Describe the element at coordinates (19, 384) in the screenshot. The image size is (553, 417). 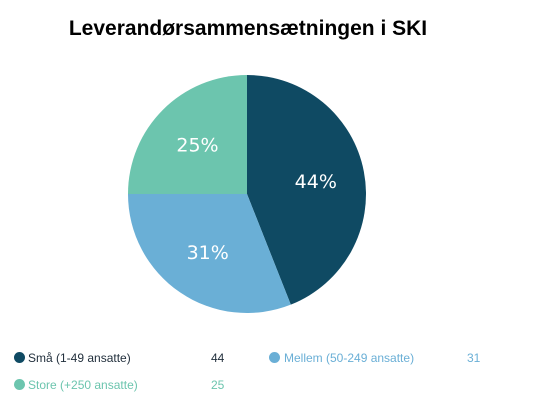
I see `legend-swatch-large` at that location.